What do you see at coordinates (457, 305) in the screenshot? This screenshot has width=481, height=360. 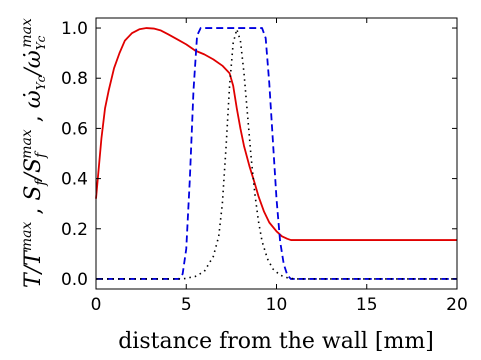 I see `x-tick-label: 20` at bounding box center [457, 305].